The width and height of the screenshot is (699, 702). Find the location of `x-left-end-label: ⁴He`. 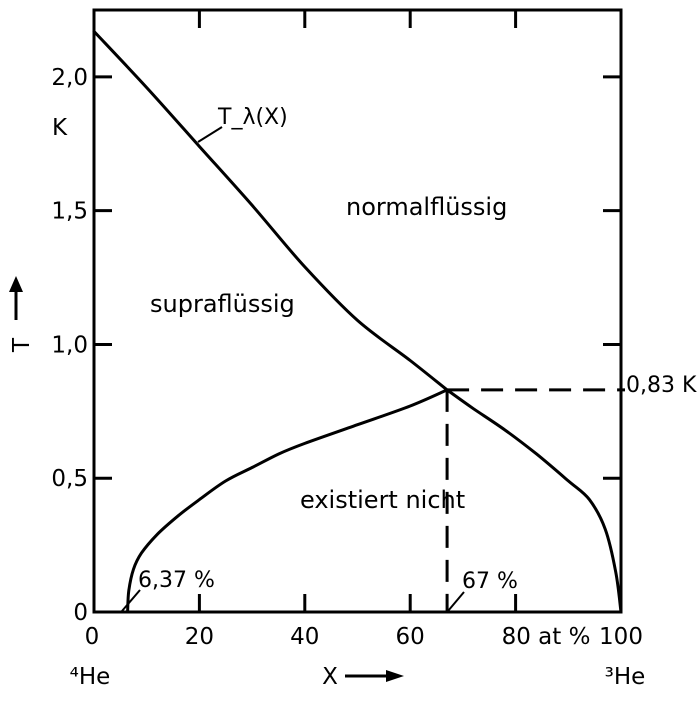

x-left-end-label: ⁴He is located at coordinates (90, 677).